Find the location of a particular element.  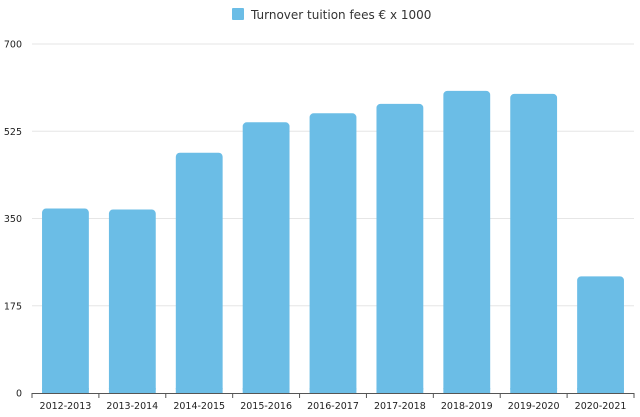

x-tick-label: 2013-2014 is located at coordinates (132, 406).